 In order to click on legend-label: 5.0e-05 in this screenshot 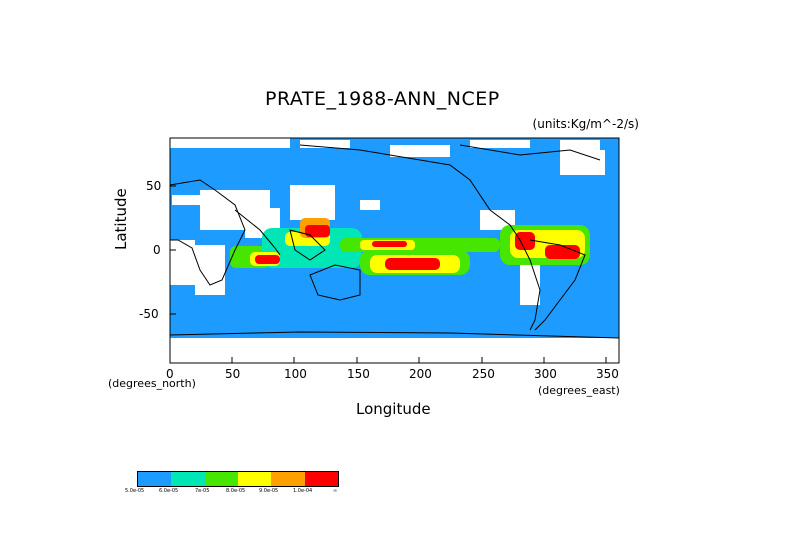, I will do `click(135, 491)`.